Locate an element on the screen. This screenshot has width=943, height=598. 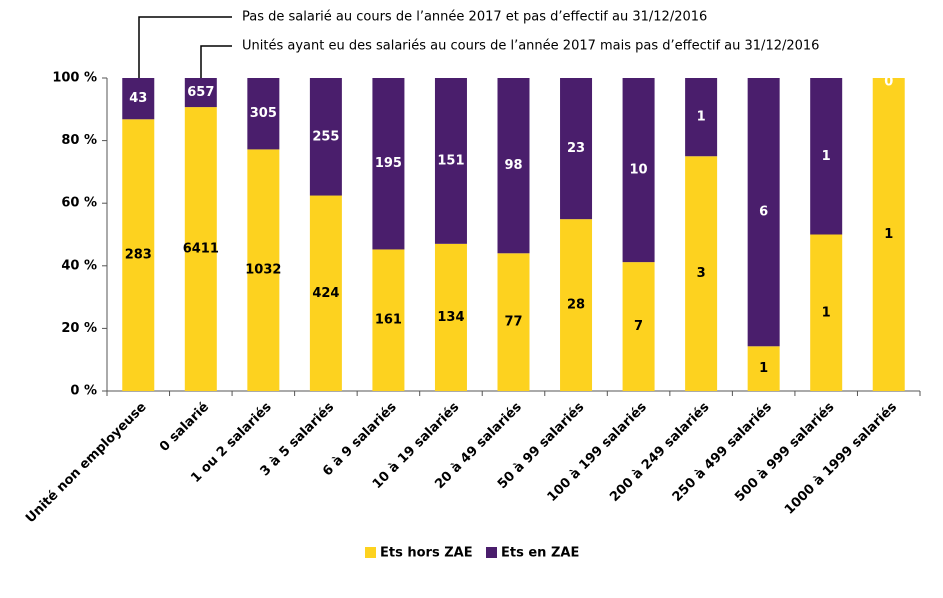
data-label: 255 is located at coordinates (325, 136).